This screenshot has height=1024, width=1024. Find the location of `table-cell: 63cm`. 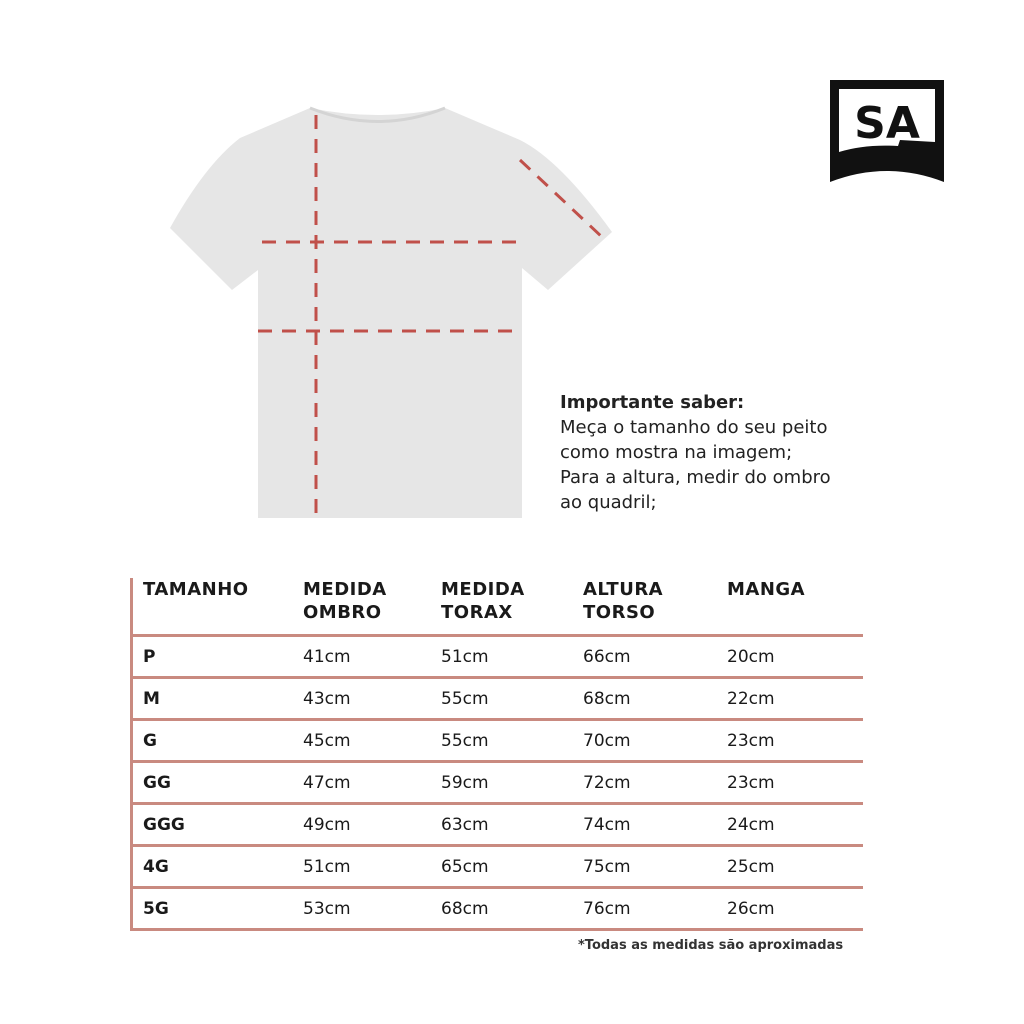

table-cell: 63cm is located at coordinates (465, 824).